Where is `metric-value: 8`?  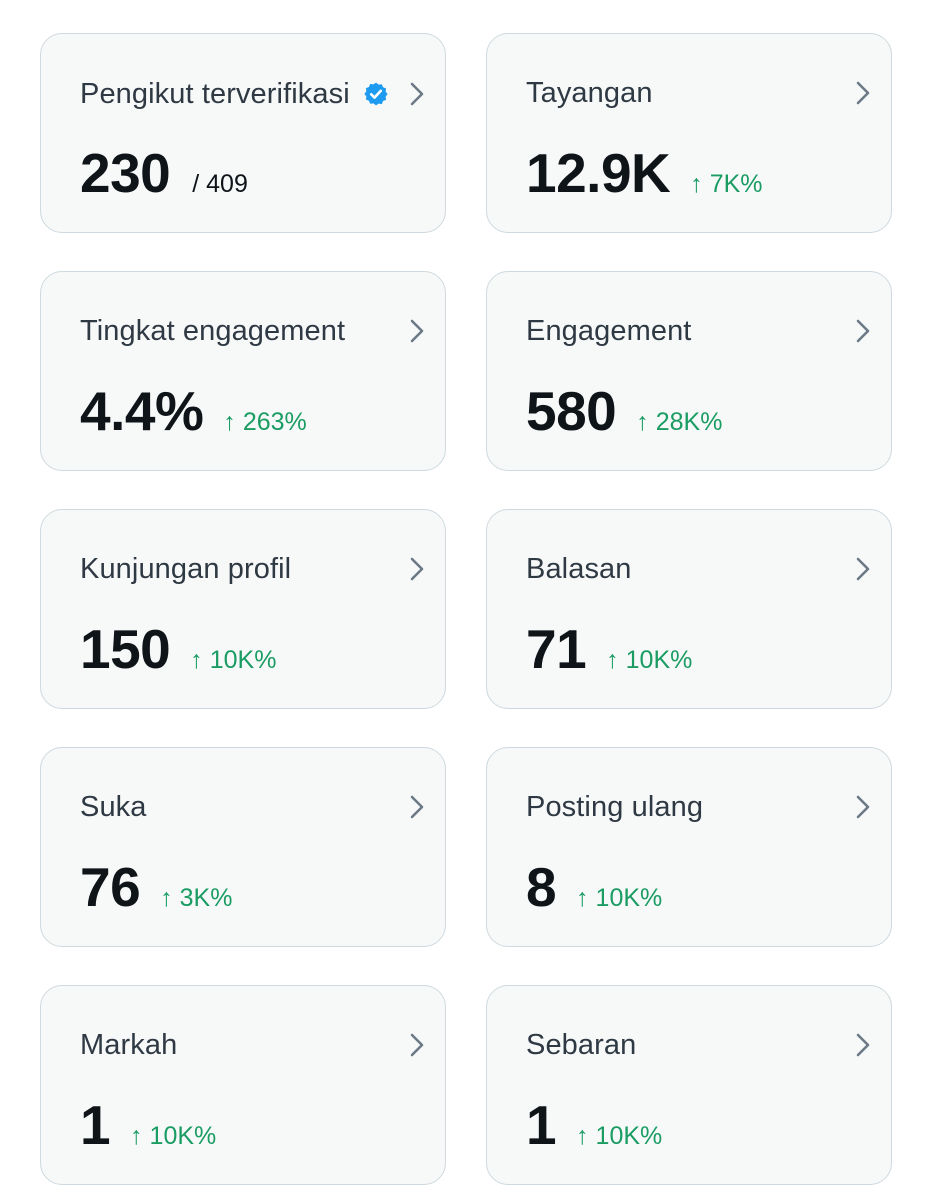 metric-value: 8 is located at coordinates (541, 887).